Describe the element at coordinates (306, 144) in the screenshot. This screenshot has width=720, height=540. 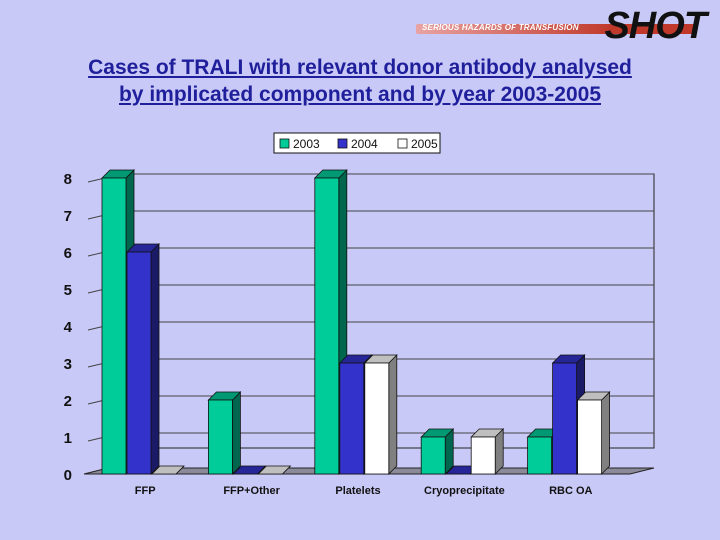
I see `legend-label-2003: 2003` at that location.